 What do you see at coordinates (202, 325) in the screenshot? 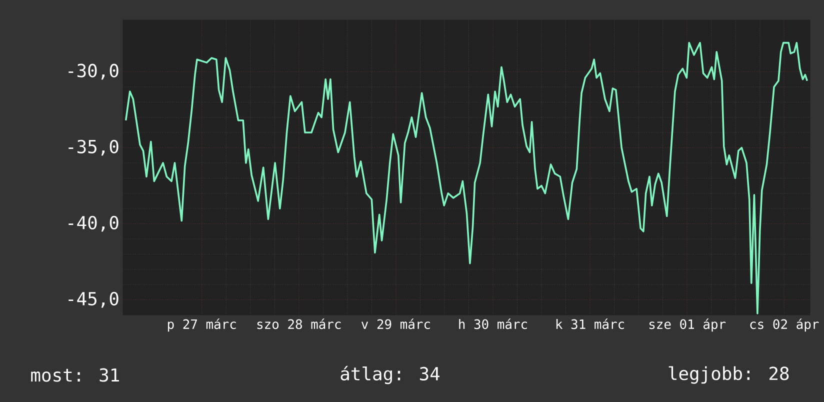
I see `x-tick-label: p 27 márc` at bounding box center [202, 325].